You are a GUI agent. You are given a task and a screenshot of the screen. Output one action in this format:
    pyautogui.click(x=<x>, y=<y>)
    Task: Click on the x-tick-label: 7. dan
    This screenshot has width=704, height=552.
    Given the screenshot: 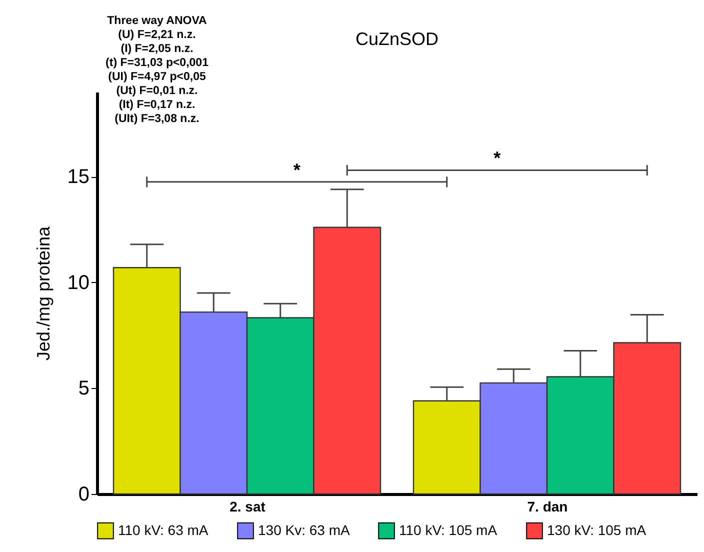 What is the action you would take?
    pyautogui.click(x=547, y=506)
    